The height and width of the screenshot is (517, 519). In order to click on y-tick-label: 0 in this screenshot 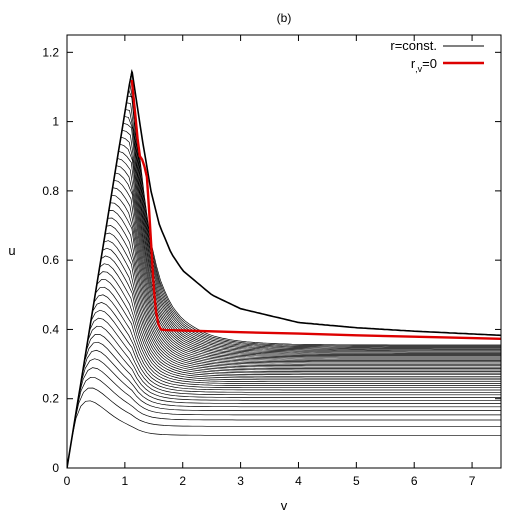, I will do `click(55, 468)`.